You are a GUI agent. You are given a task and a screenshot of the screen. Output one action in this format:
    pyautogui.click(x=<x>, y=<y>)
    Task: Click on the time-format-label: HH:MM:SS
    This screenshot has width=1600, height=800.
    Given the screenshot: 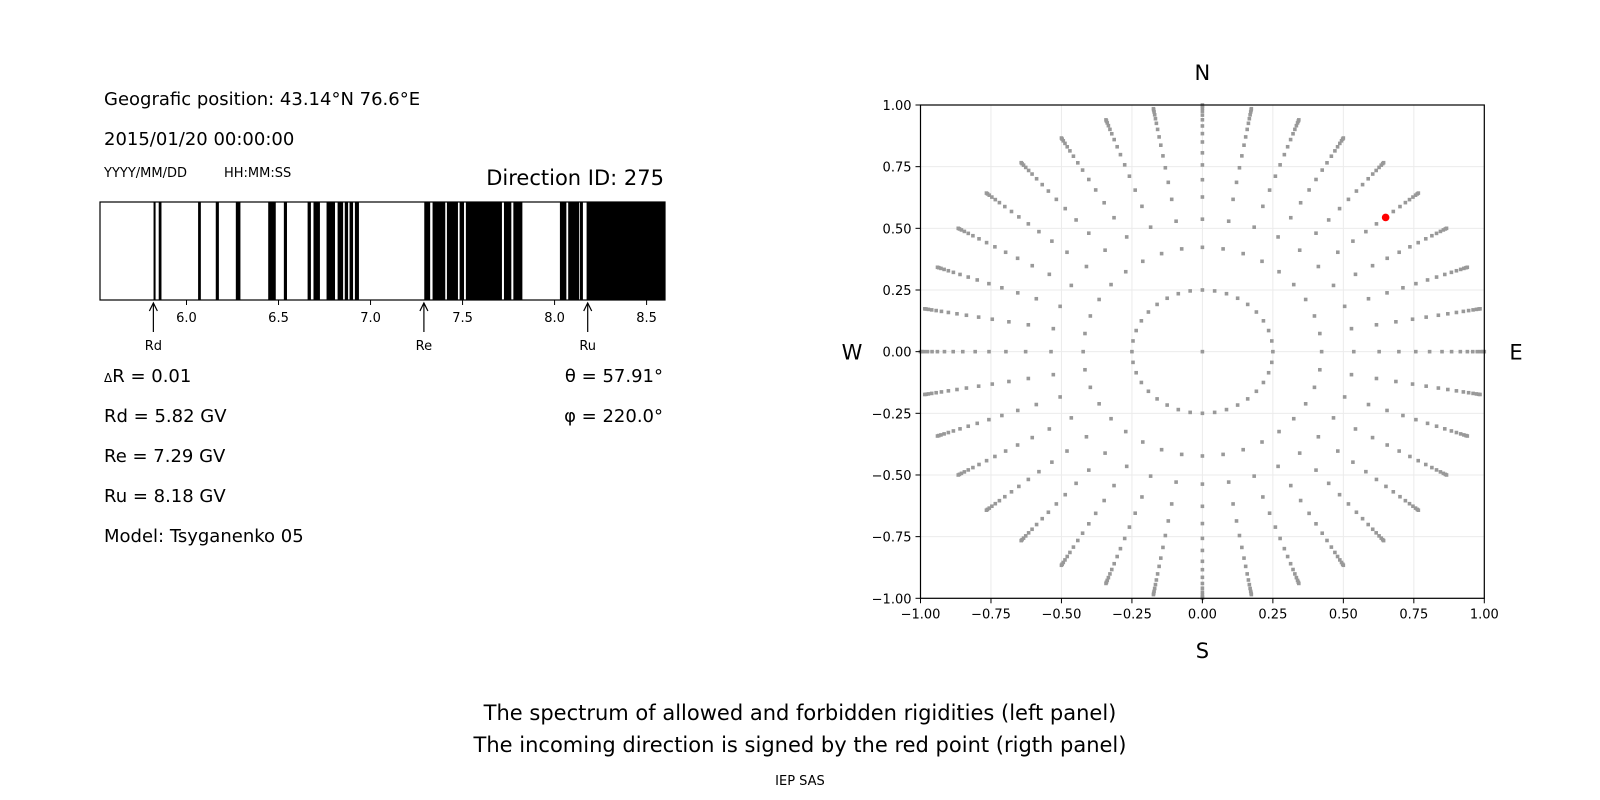 What is the action you would take?
    pyautogui.click(x=257, y=173)
    